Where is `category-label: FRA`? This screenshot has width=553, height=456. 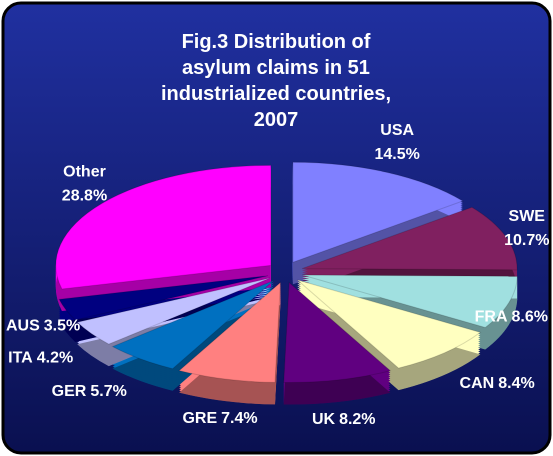 category-label: FRA is located at coordinates (491, 316).